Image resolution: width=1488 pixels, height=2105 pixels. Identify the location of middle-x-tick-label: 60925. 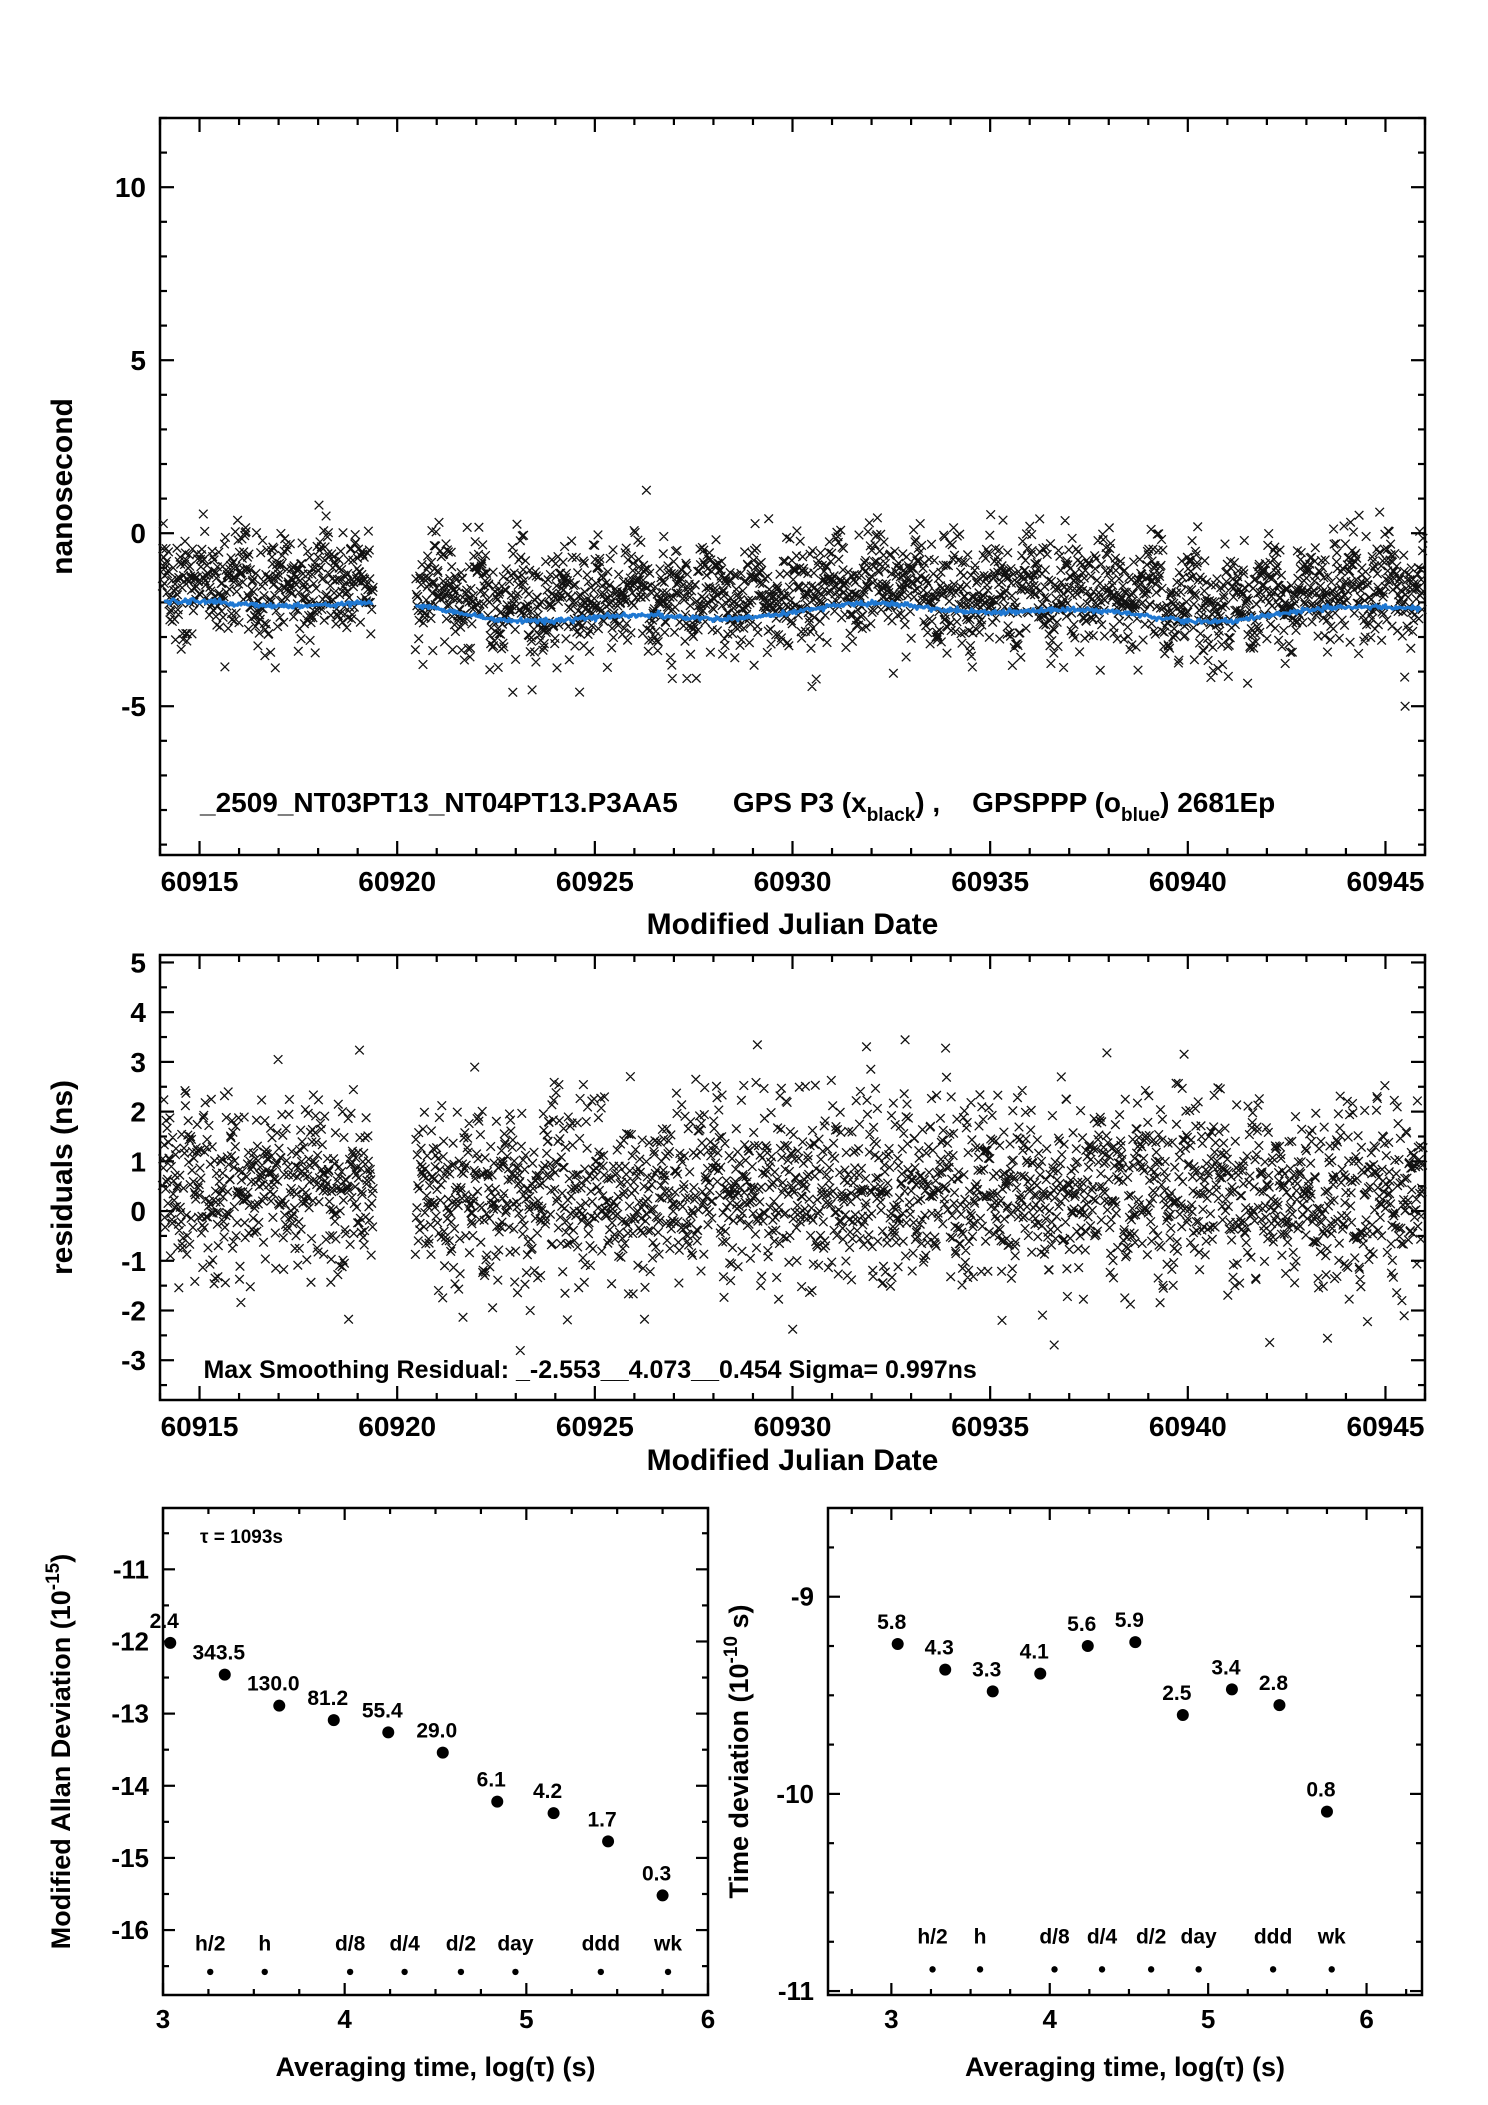
(595, 1426).